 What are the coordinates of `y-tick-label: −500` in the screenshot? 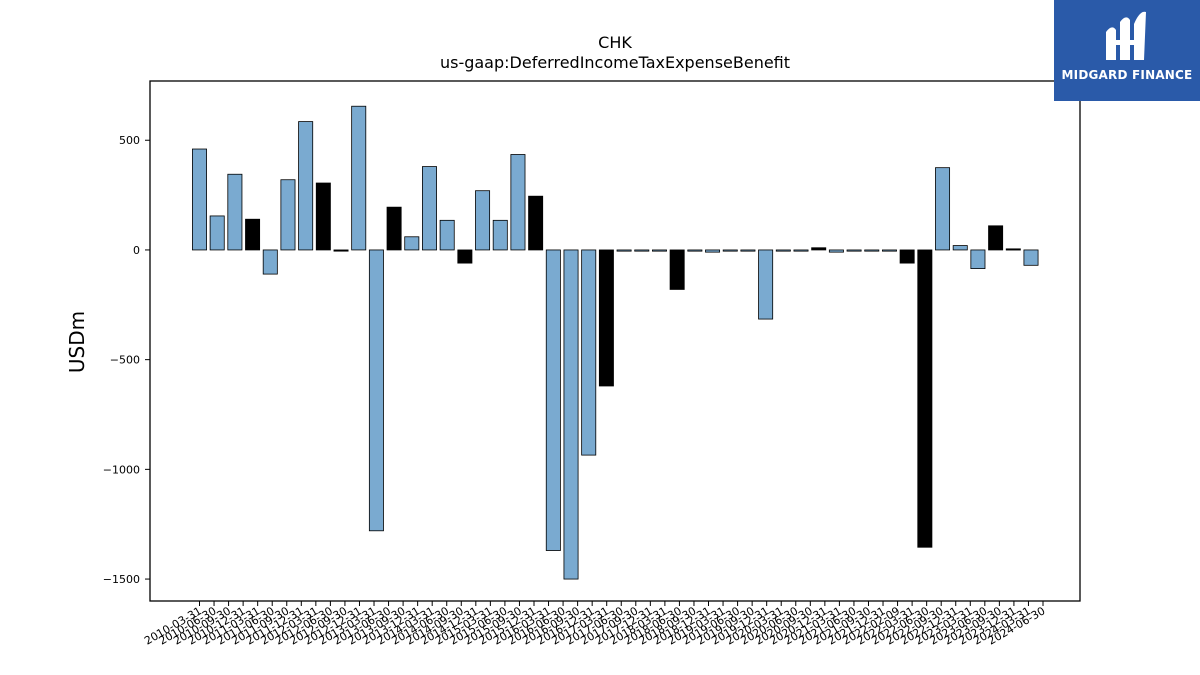 It's located at (125, 360).